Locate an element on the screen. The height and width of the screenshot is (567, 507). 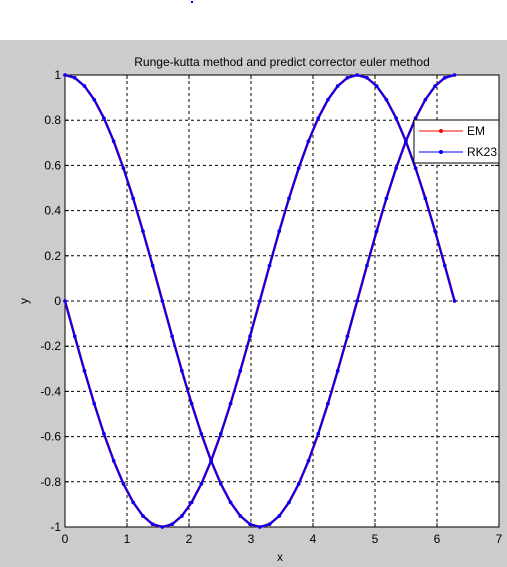
x-tick-label: 2 is located at coordinates (189, 539).